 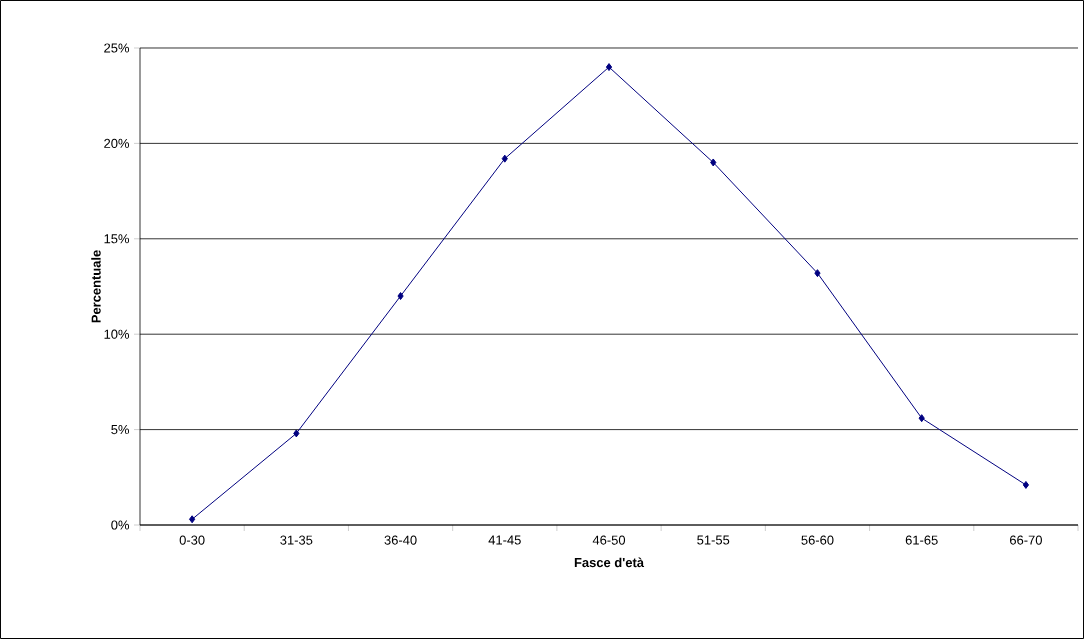 I want to click on y-tick-label: 10%, so click(x=117, y=334).